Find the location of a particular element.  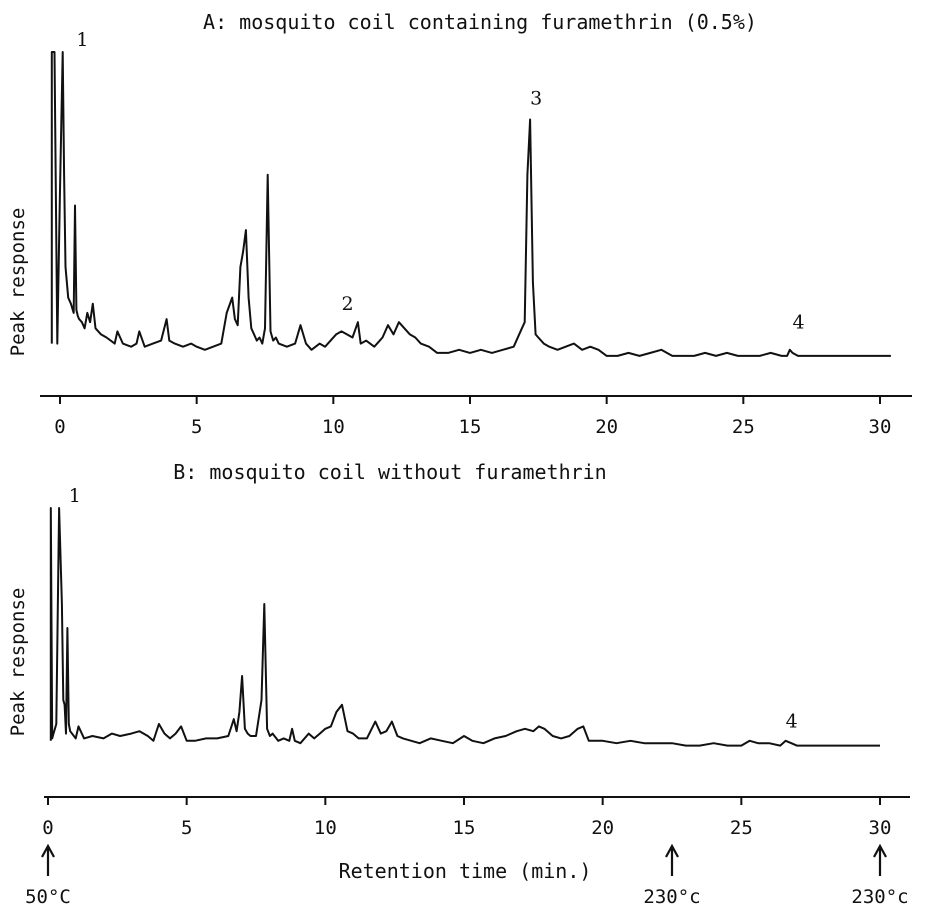

chart-b-peak-label-4: 4 is located at coordinates (792, 722).